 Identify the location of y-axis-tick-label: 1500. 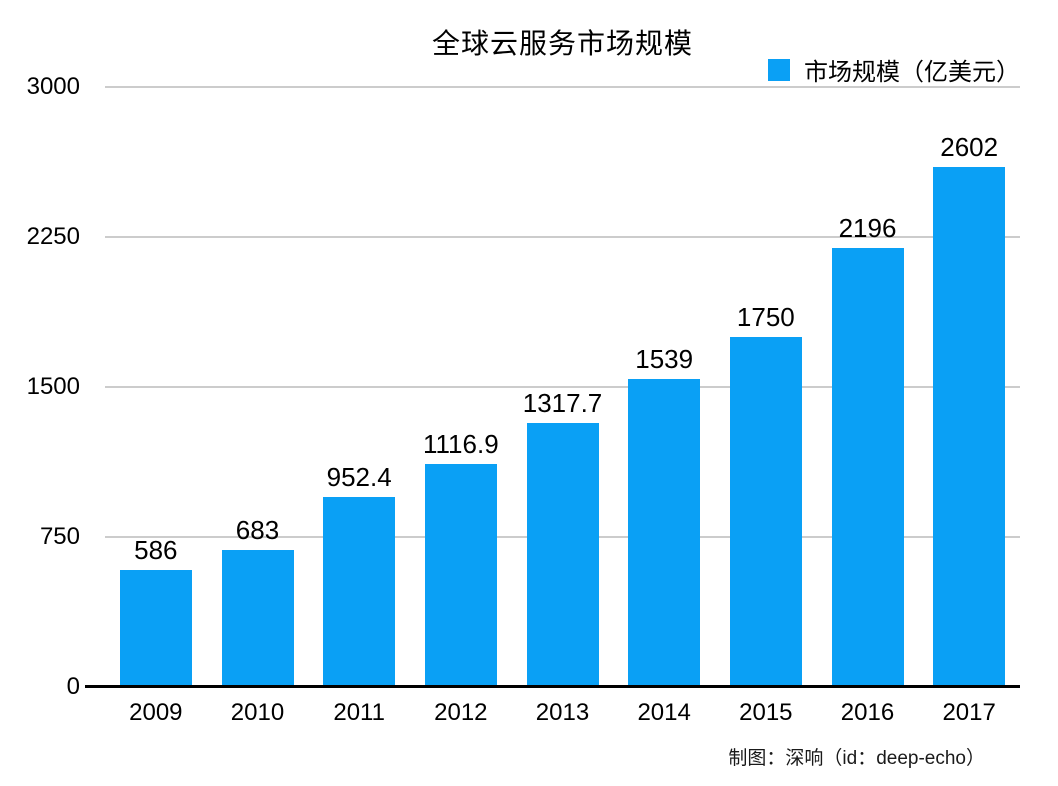
(53, 386).